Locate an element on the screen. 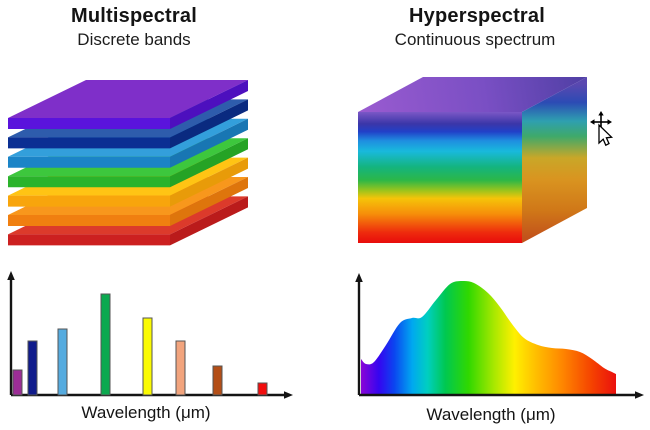 The width and height of the screenshot is (650, 430). layer-top-face is located at coordinates (128, 99).